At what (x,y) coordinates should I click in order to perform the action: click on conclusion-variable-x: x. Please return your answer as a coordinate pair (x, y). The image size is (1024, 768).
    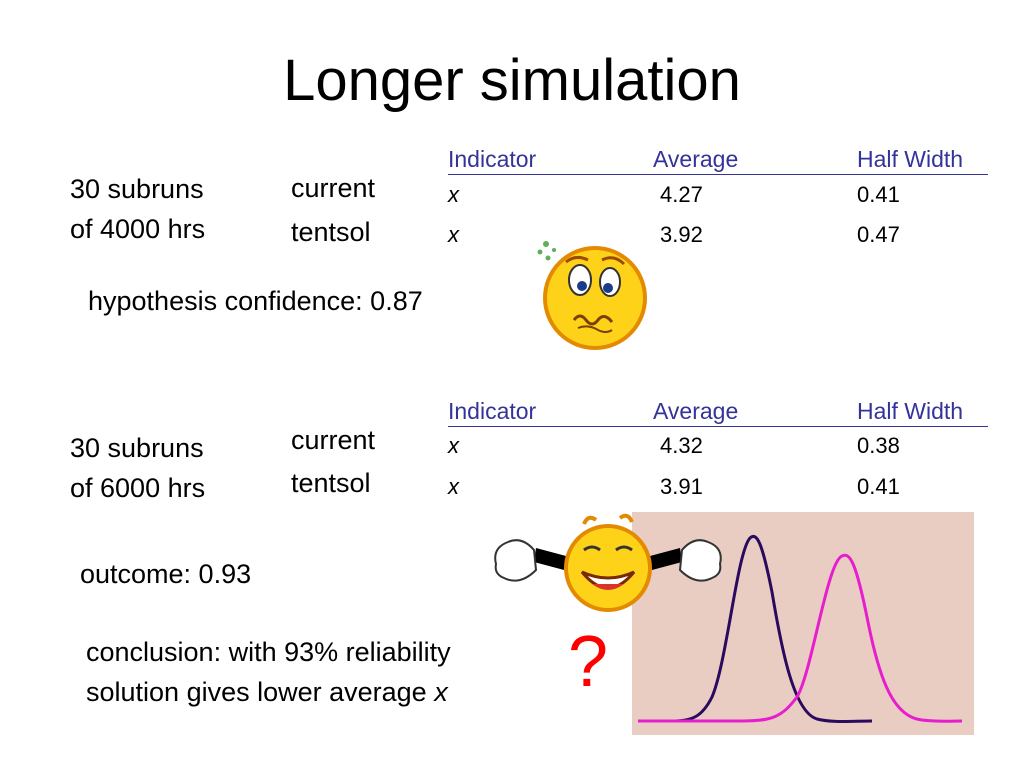
    Looking at the image, I should click on (441, 692).